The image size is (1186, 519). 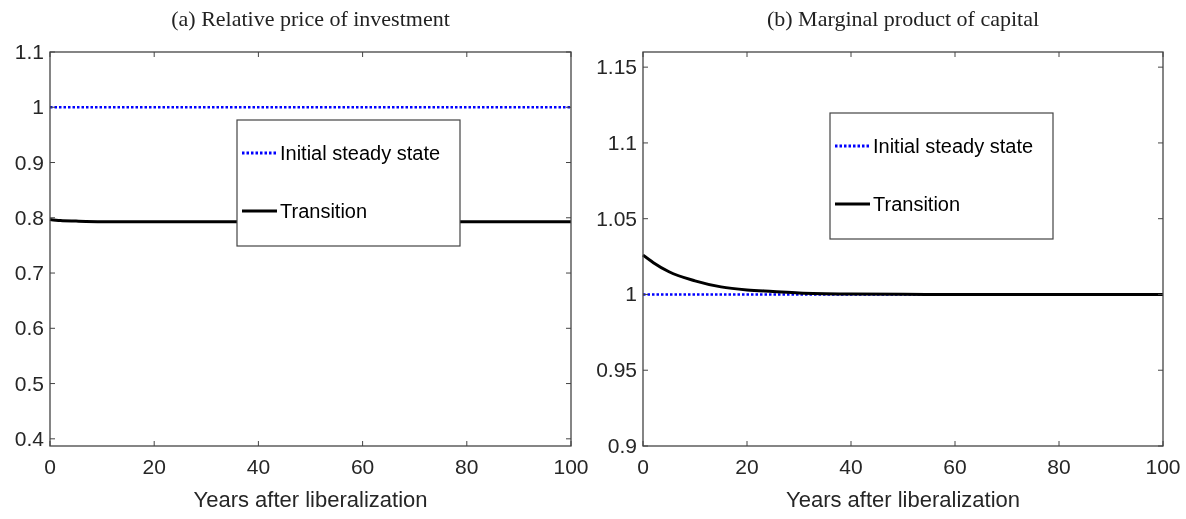 I want to click on chart-title: (b) Marginal product of capital, so click(x=903, y=18).